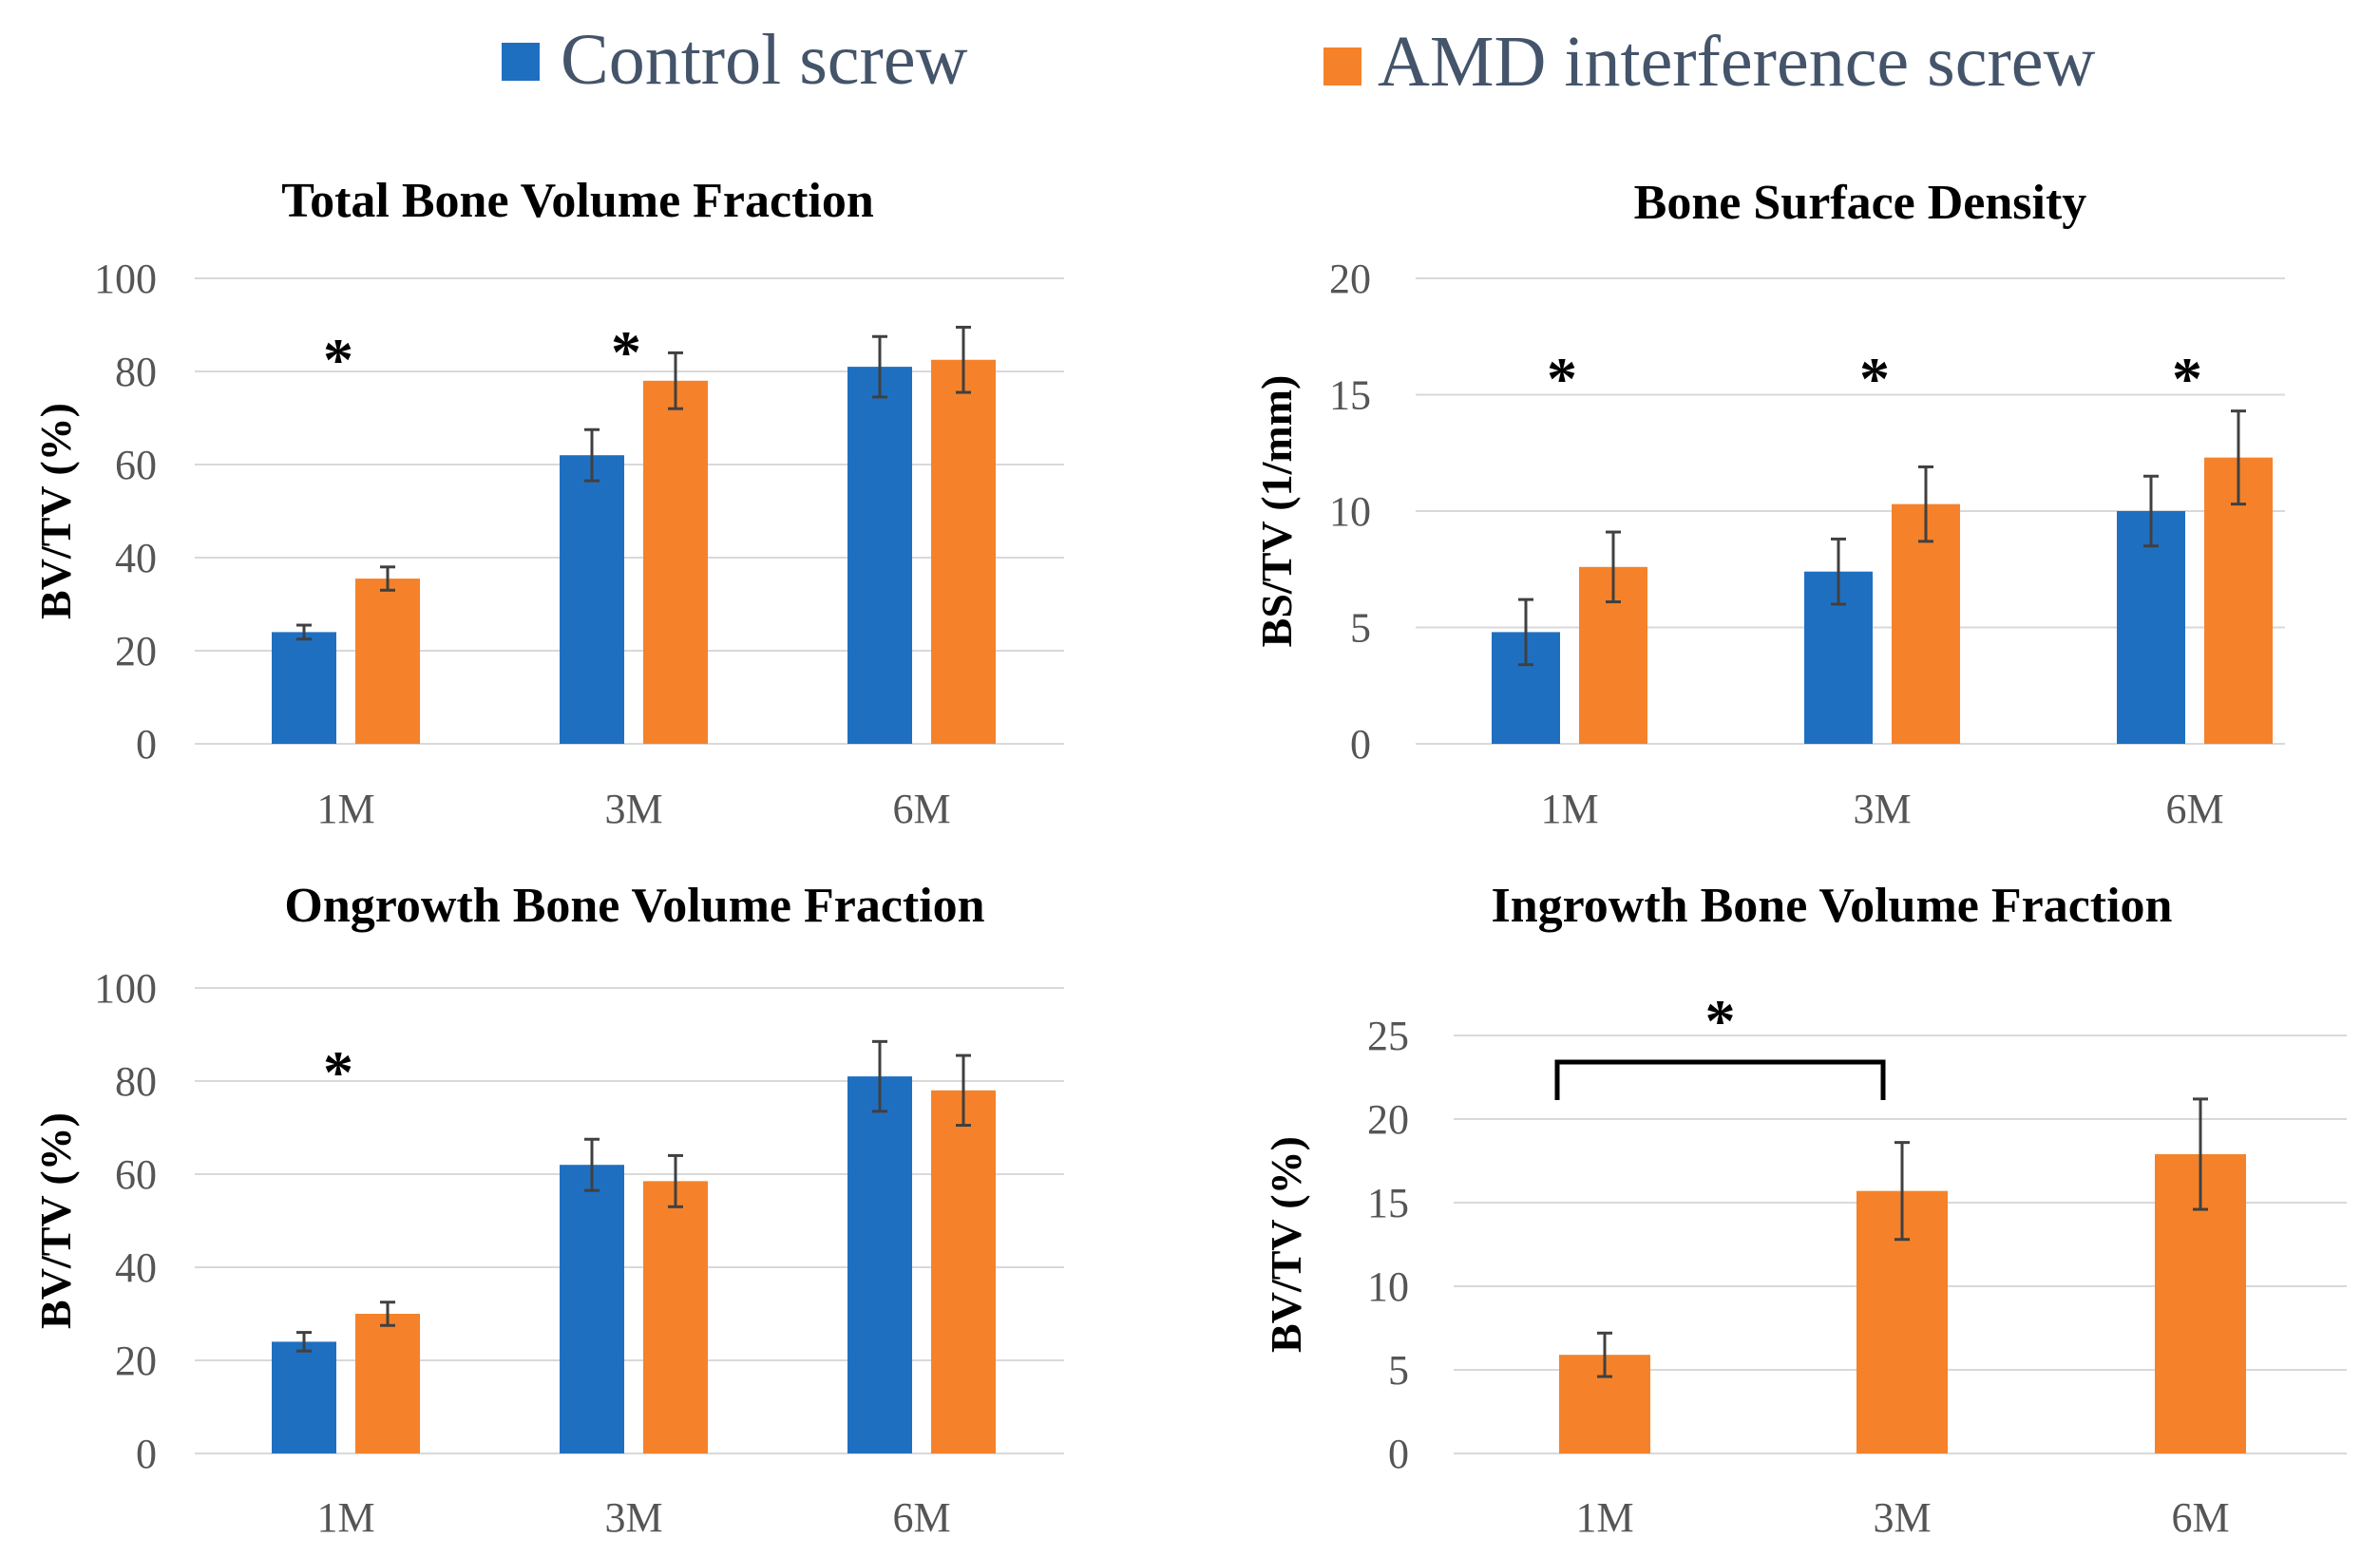  What do you see at coordinates (577, 201) in the screenshot?
I see `chart-title: Total Bone Volume Fraction` at bounding box center [577, 201].